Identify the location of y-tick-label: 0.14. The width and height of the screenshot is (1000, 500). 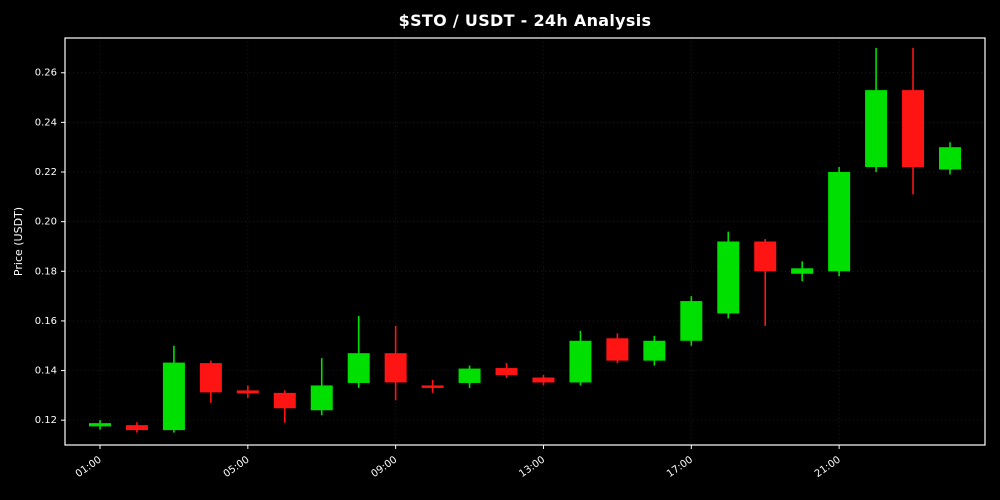
(46, 371).